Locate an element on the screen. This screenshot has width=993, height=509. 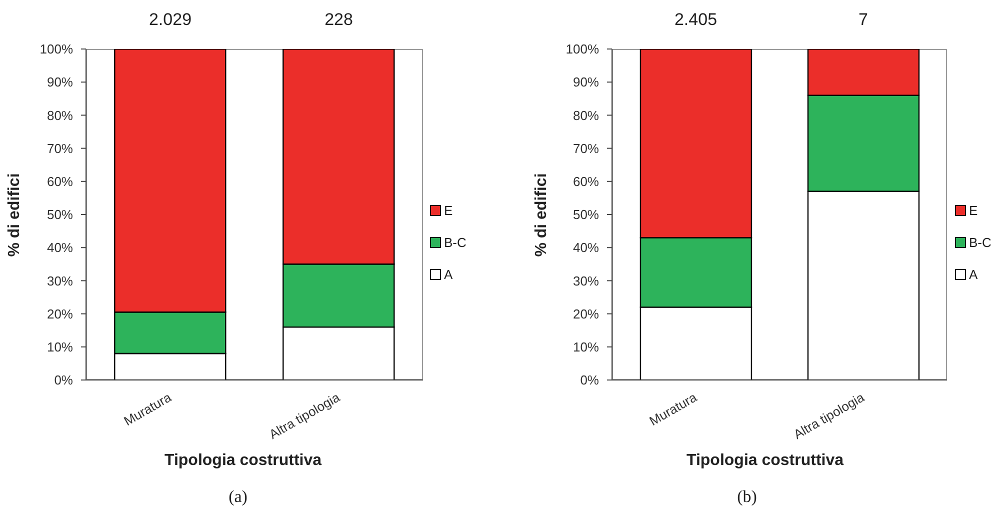
text: (b) is located at coordinates (747, 497).